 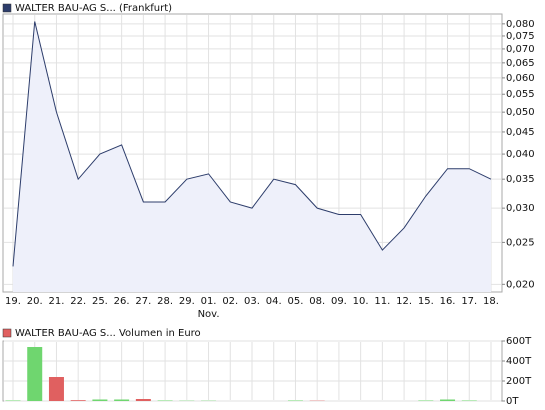 What do you see at coordinates (93, 8) in the screenshot?
I see `price-legend: WALTER BAU-AG S... (Frankfurt)` at bounding box center [93, 8].